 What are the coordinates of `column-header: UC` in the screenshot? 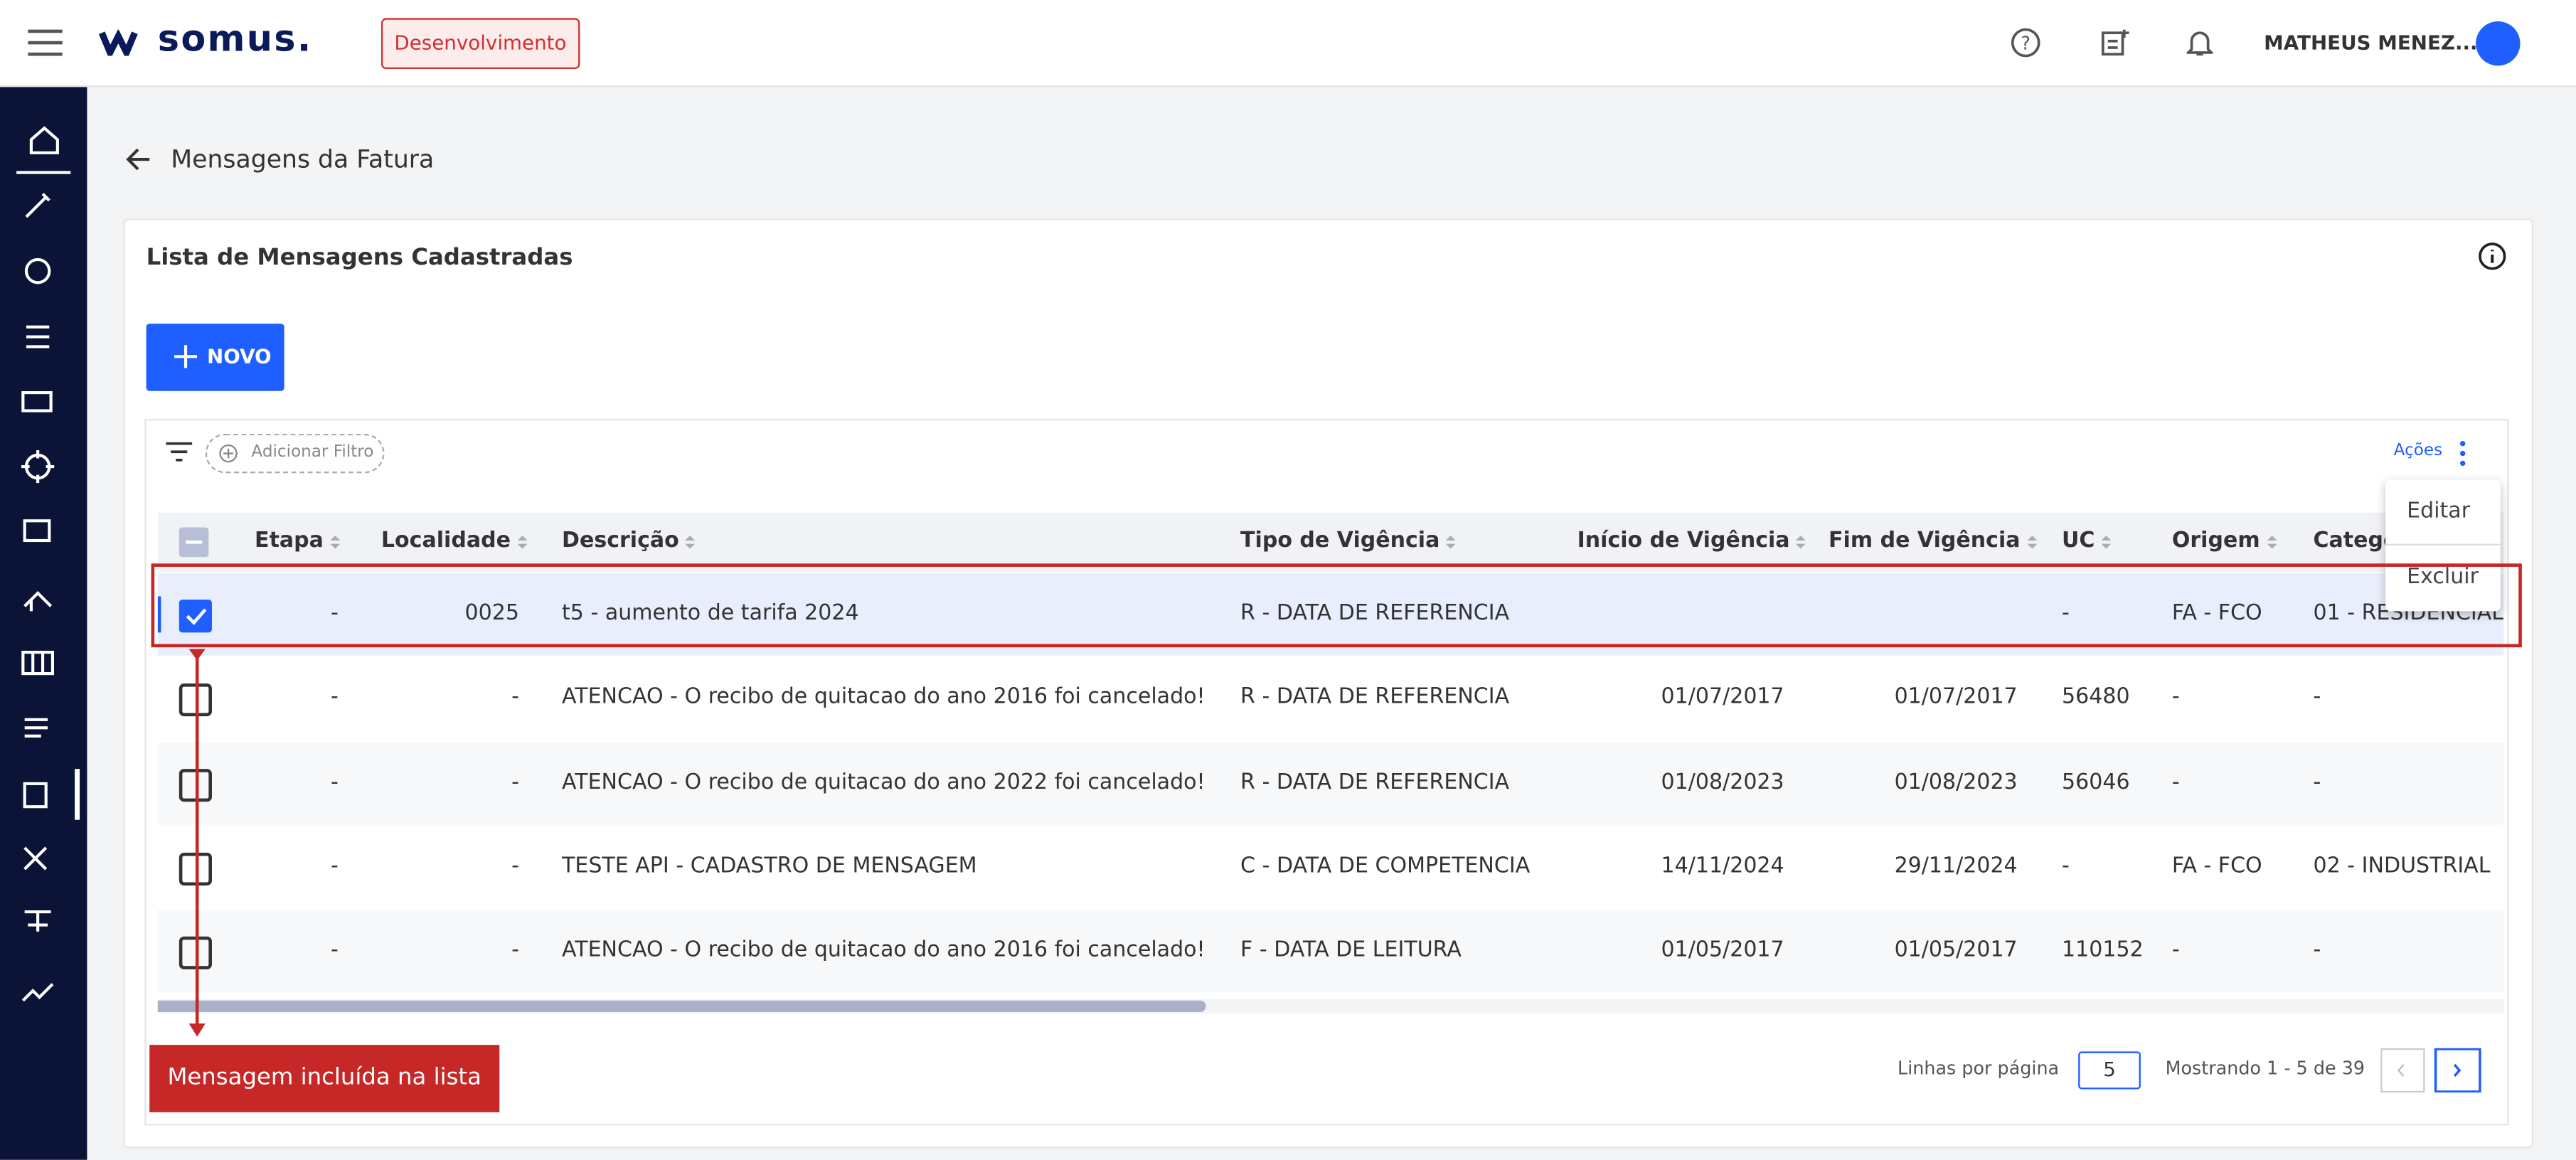 It's located at (2087, 541).